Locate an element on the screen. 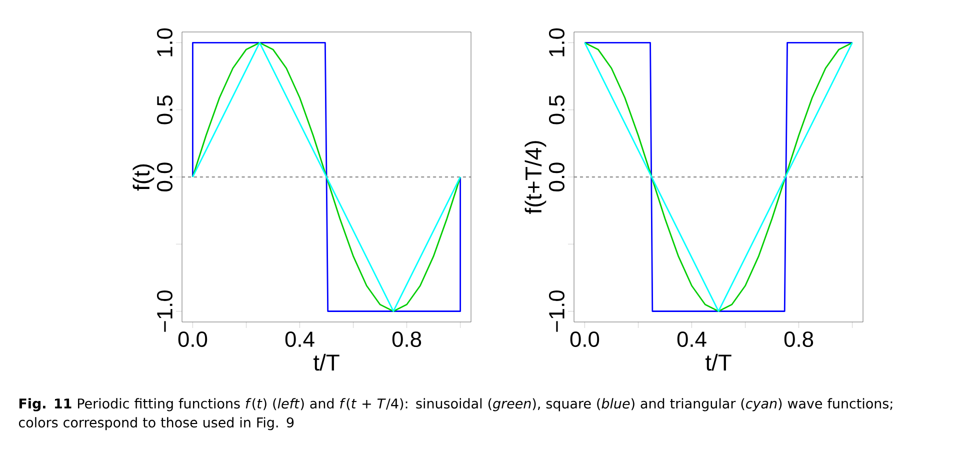  text: Fig. 11 Periodic fitting functions f(t) (left) and f(t + T/4): sinusoidal (green), square (blue) and triangular (cyan) wave functions; colors correspond to those used in Fig. 9 is located at coordinates (455, 414).